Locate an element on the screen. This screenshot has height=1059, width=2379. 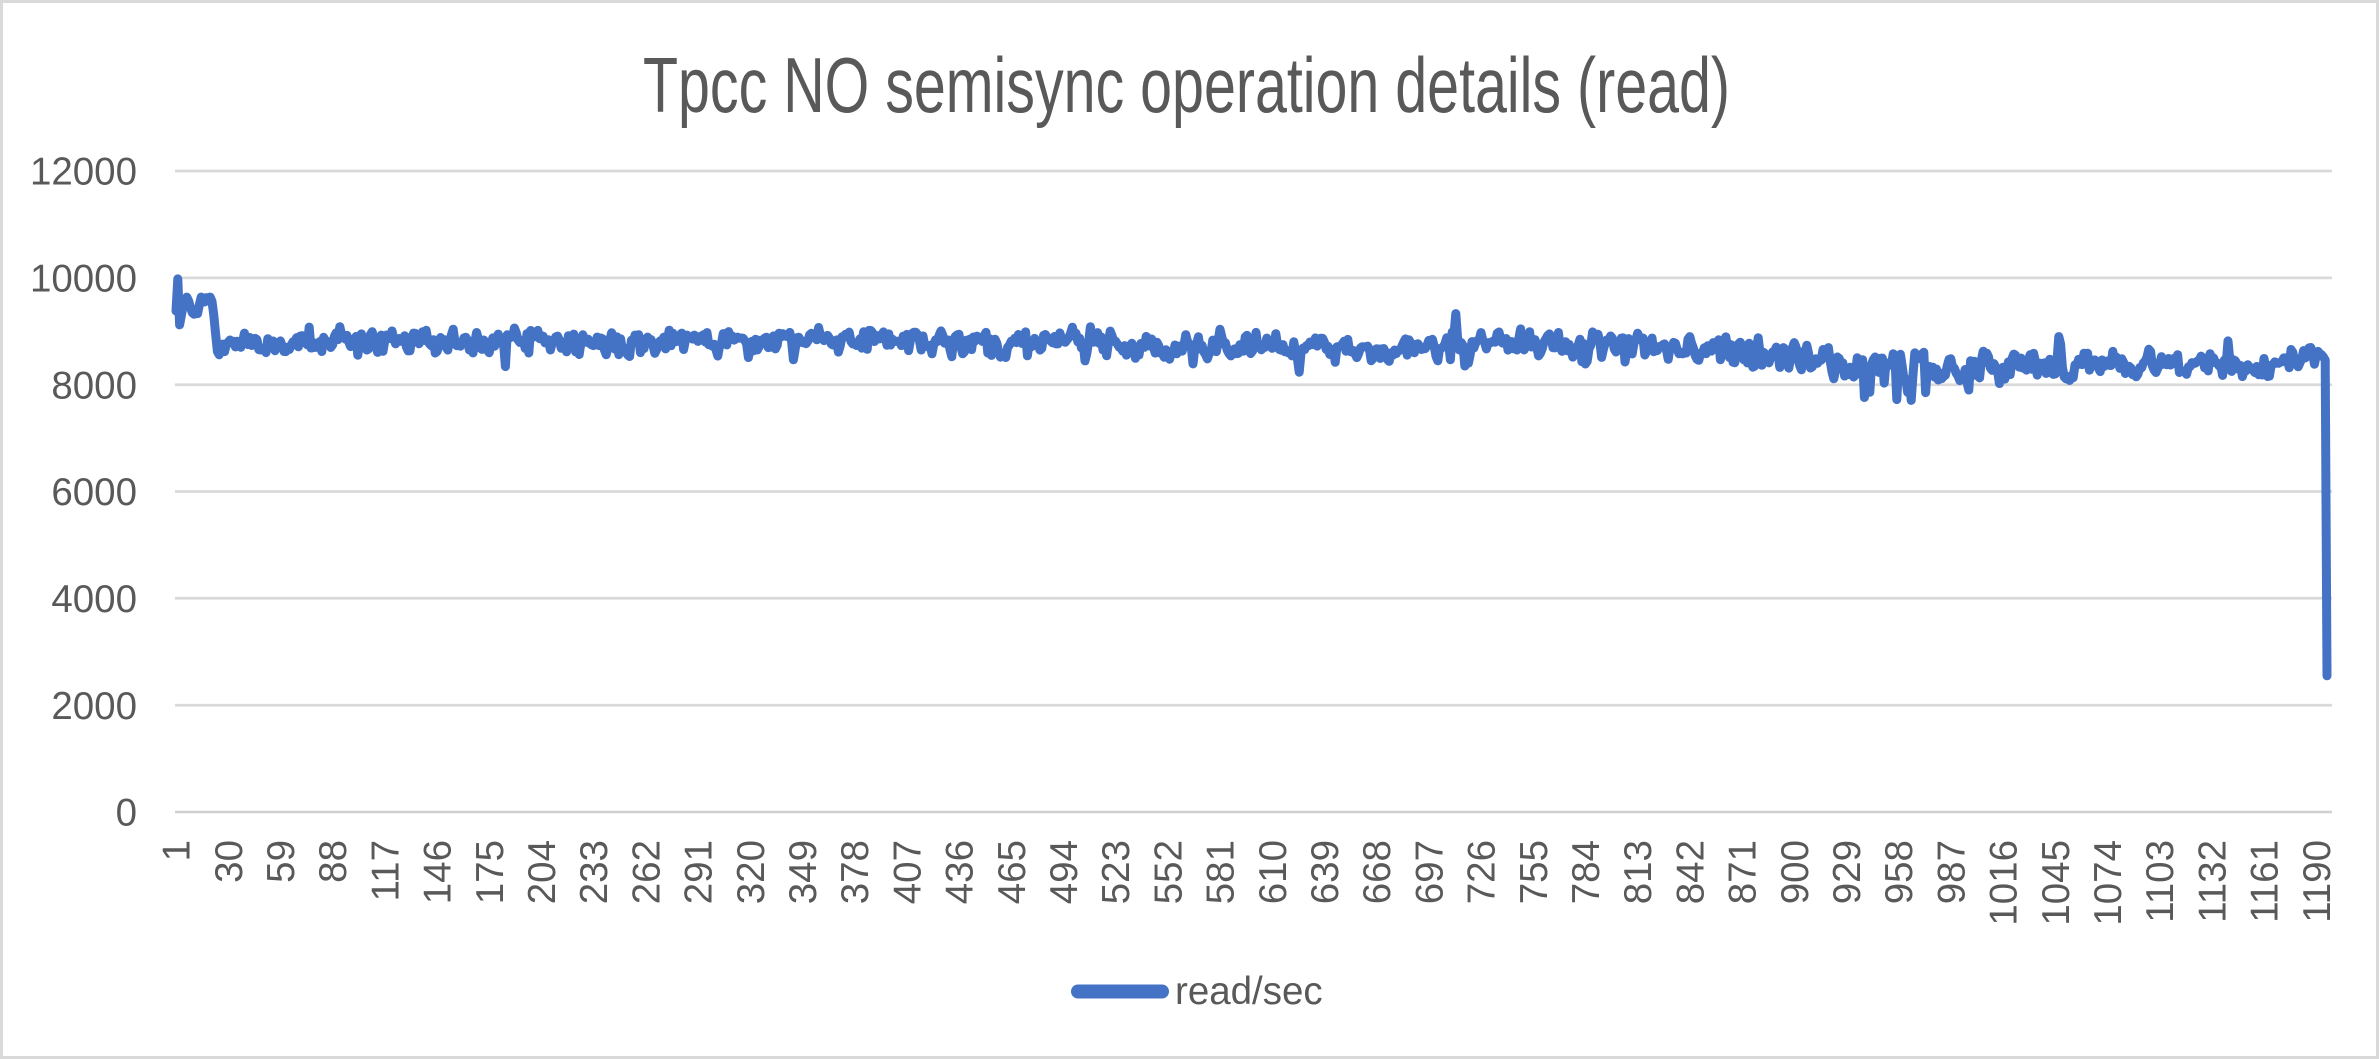
svg-text: 1074 is located at coordinates (2108, 883).